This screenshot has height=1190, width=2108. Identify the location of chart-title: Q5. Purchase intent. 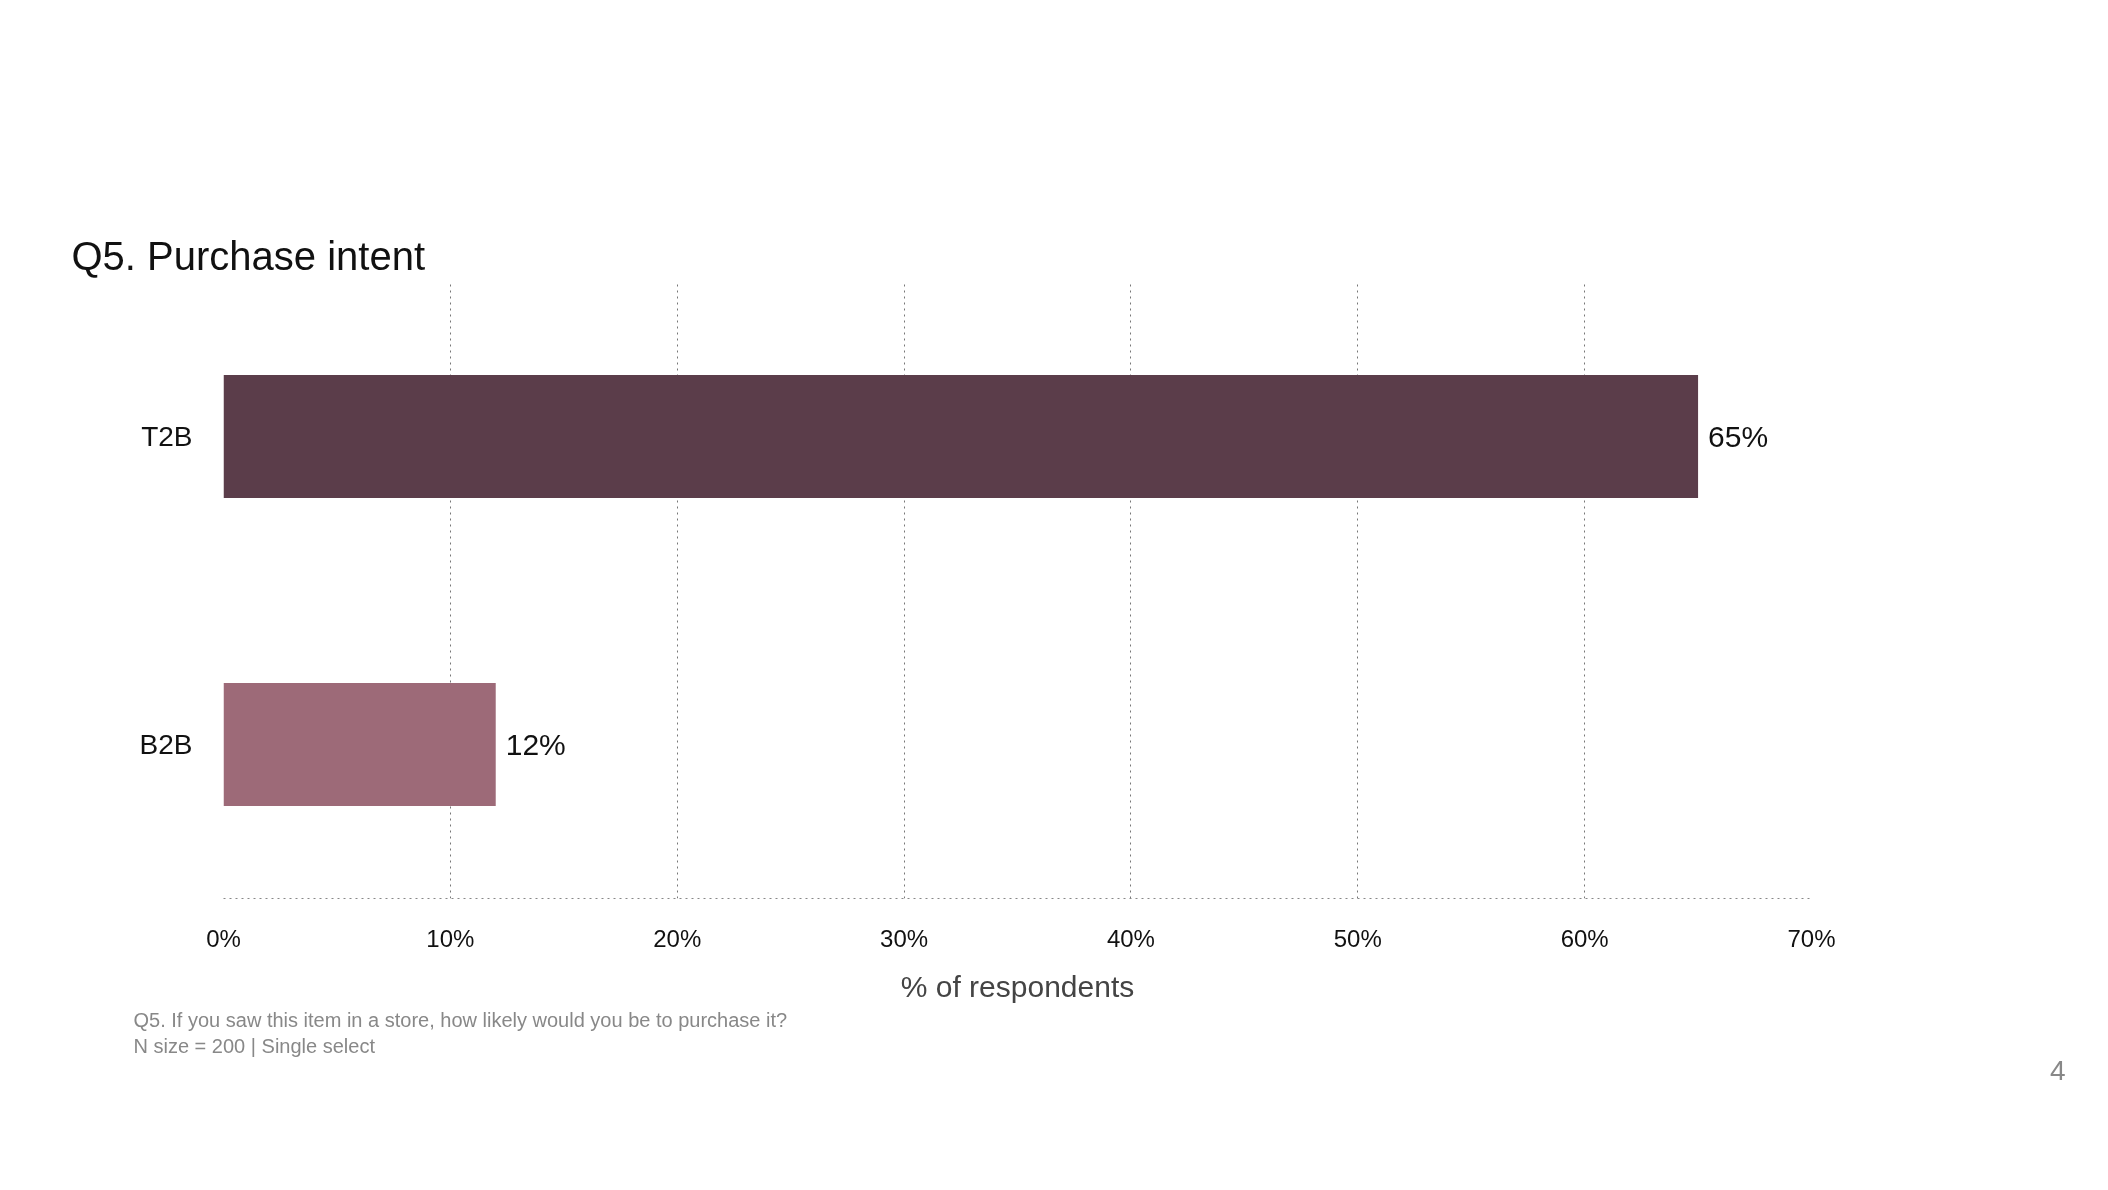
(248, 255).